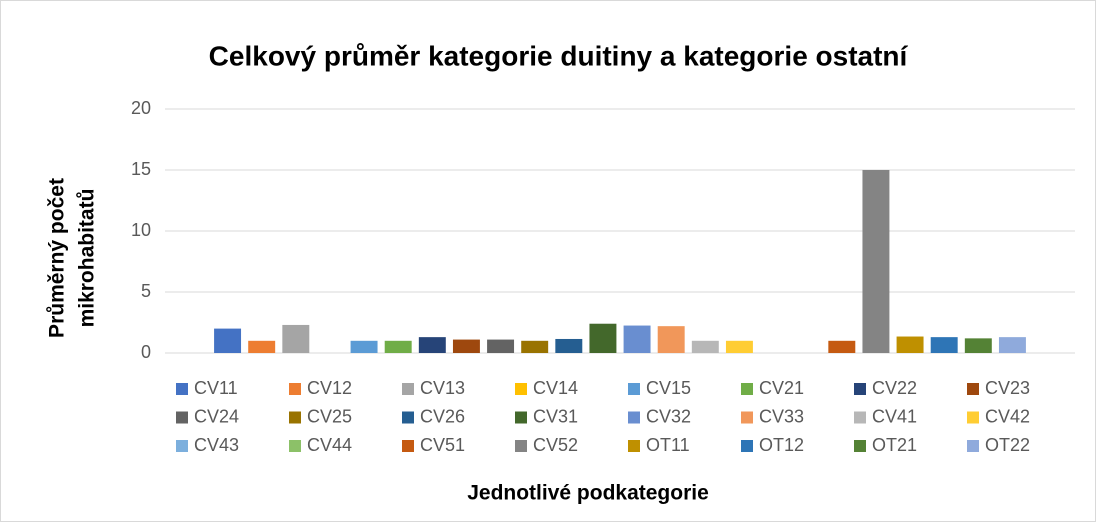  Describe the element at coordinates (781, 445) in the screenshot. I see `legend-label: OT12` at that location.